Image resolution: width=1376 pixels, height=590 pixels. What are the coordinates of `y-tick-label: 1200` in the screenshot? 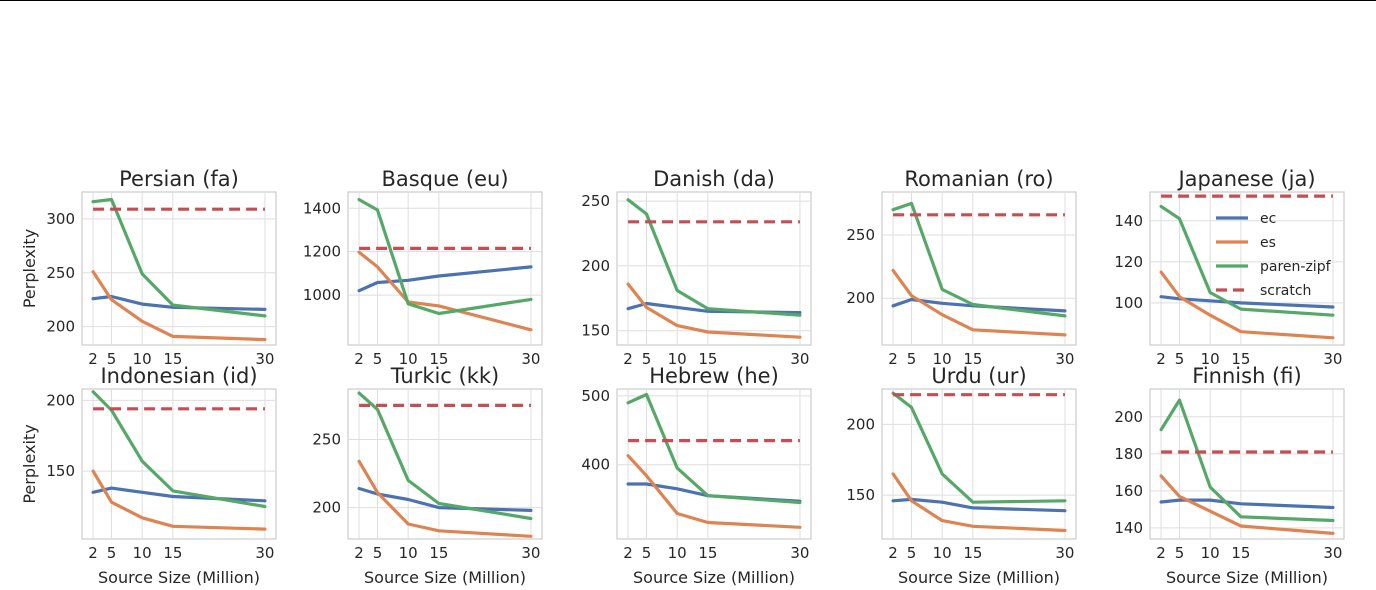 It's located at (322, 252).